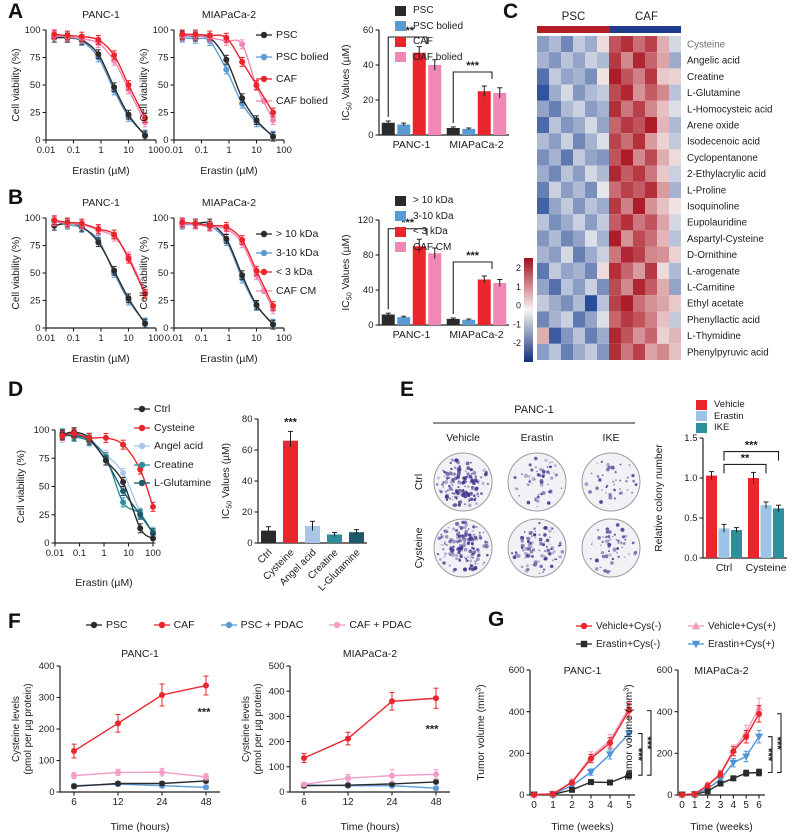 The height and width of the screenshot is (836, 792). I want to click on svg-text: MIAPaCa-2, so click(229, 15).